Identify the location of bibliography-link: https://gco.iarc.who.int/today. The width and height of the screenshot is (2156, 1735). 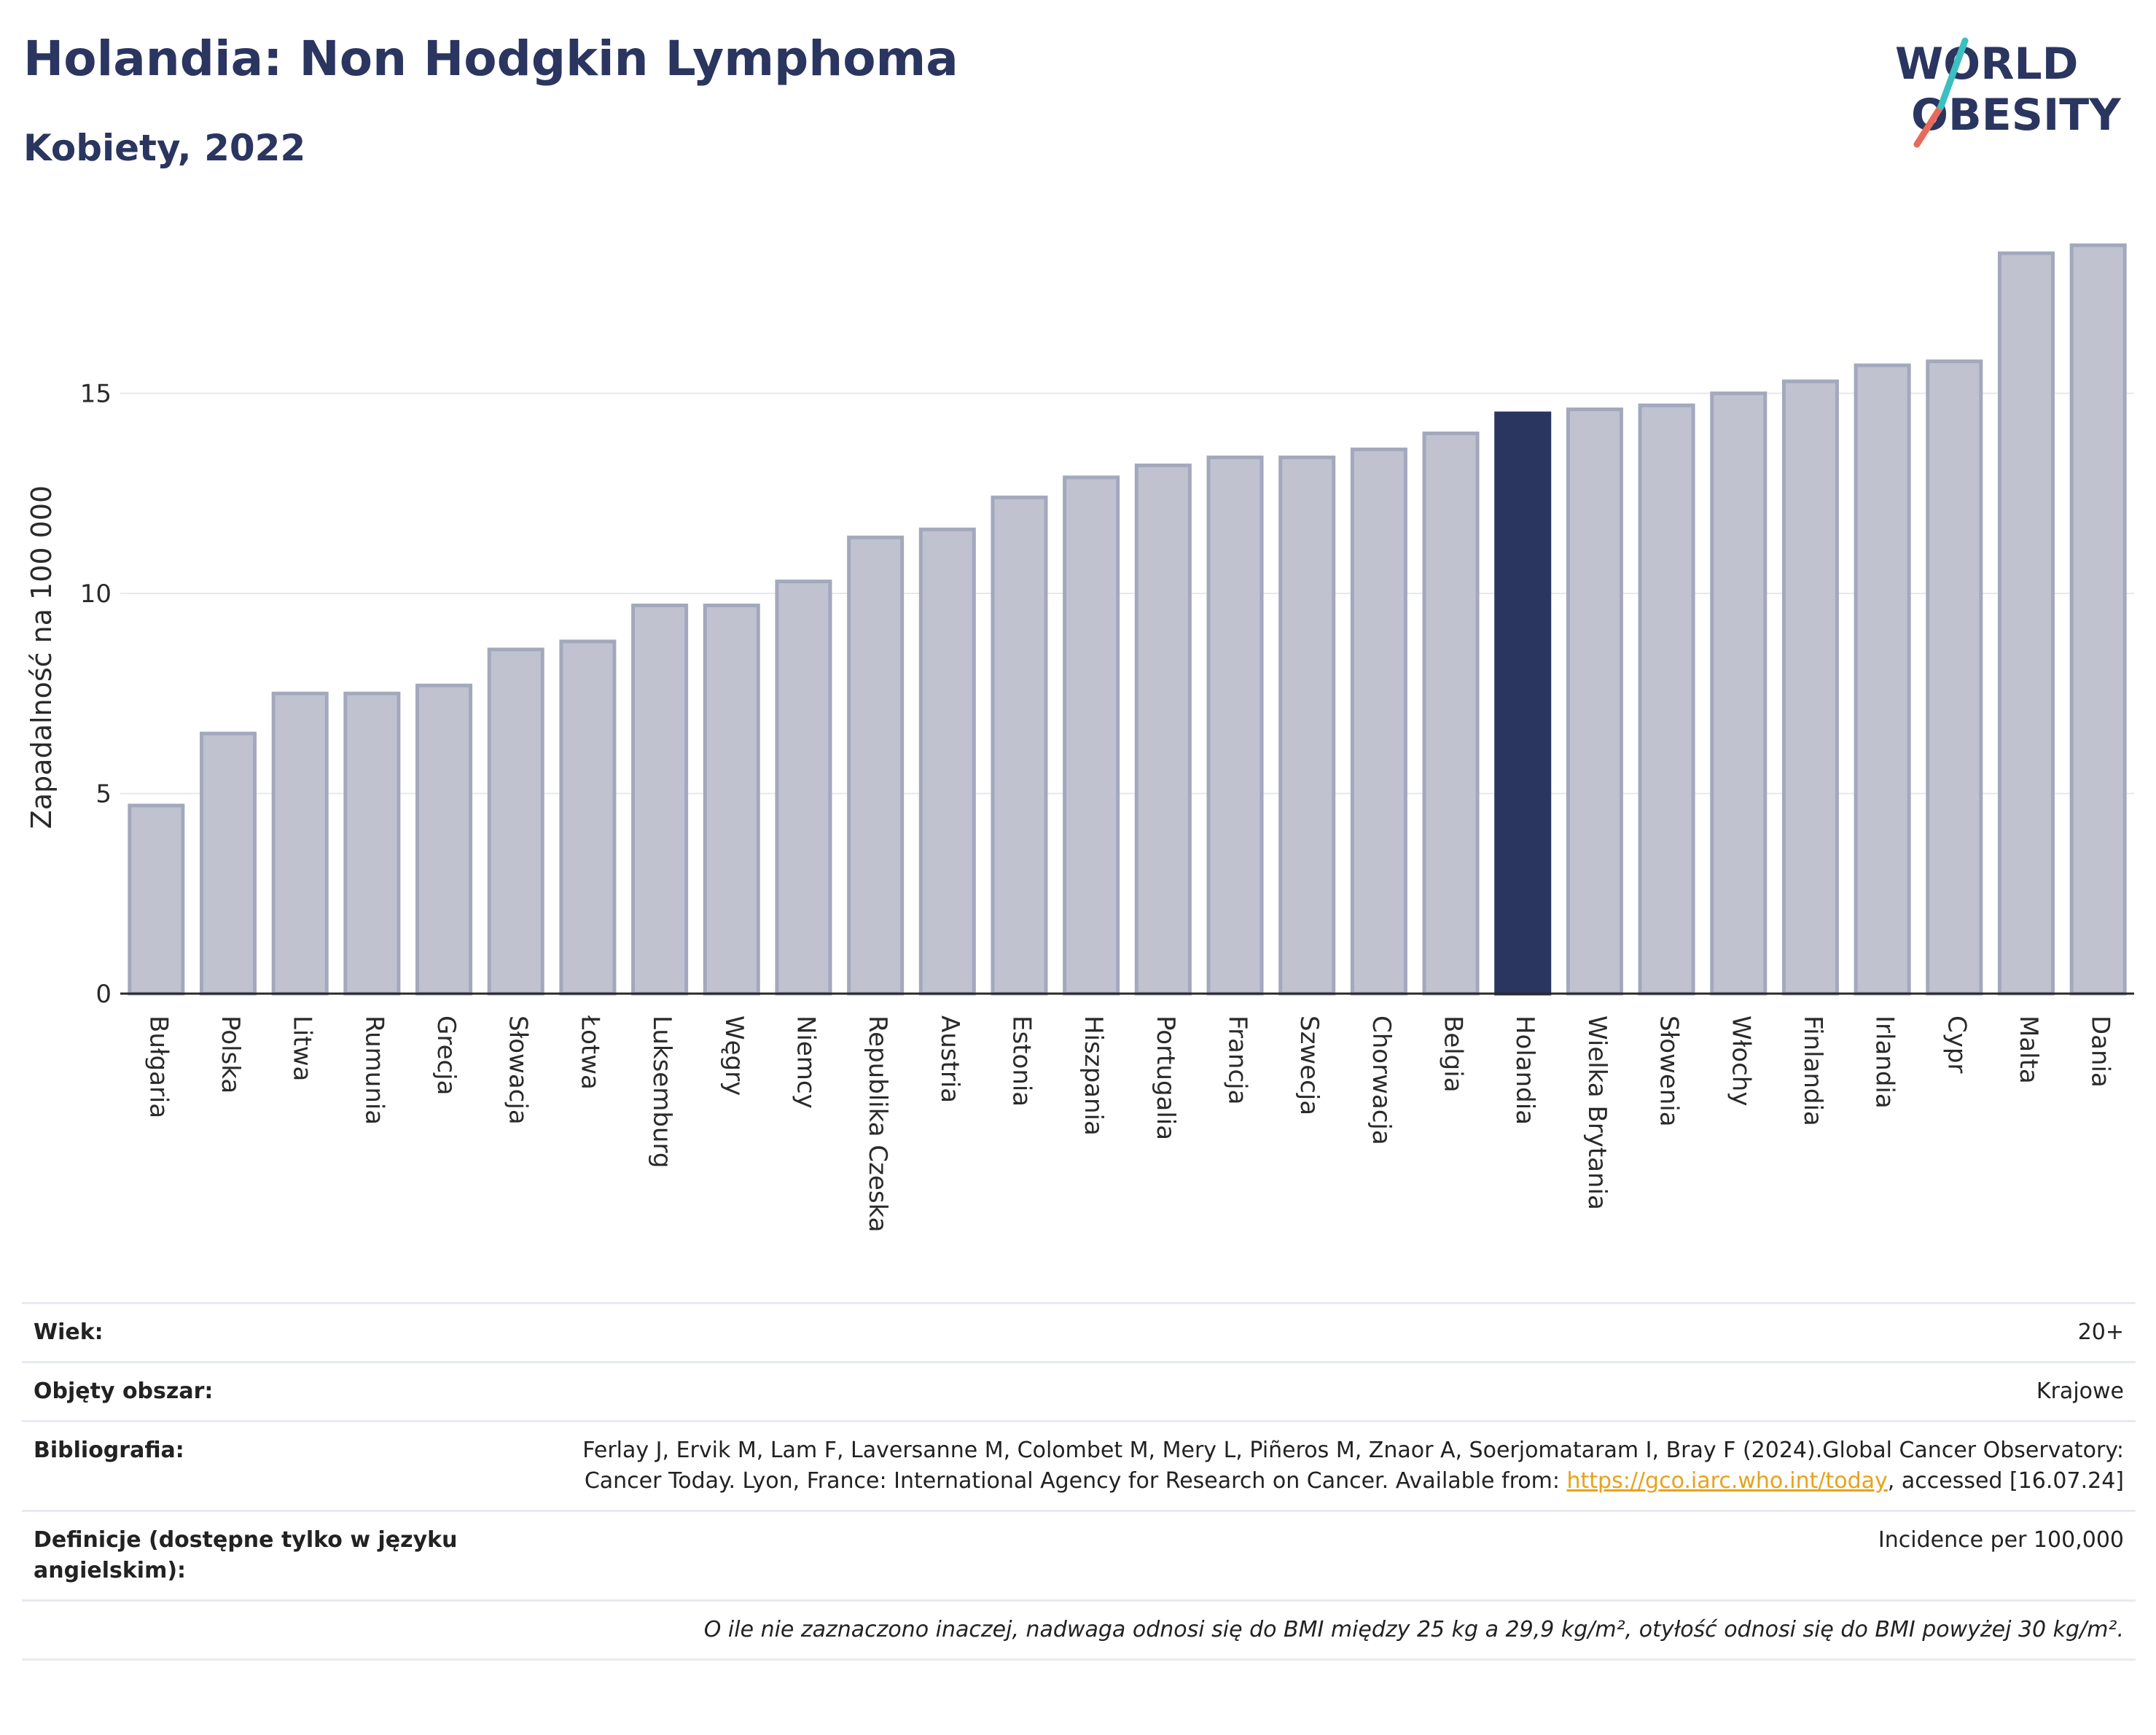
(1727, 1481).